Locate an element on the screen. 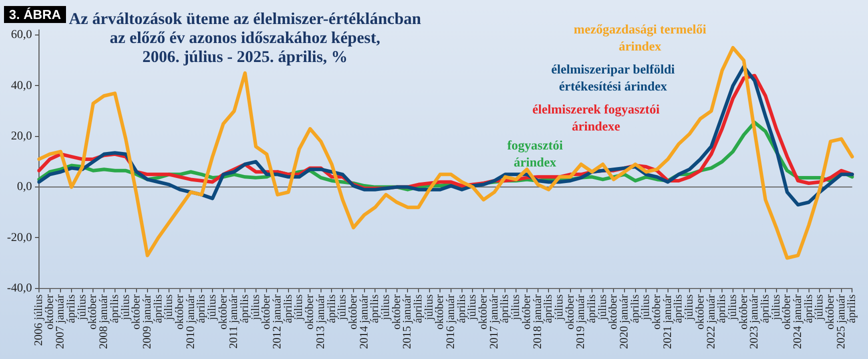  x-tick-label: 2006 július is located at coordinates (39, 320).